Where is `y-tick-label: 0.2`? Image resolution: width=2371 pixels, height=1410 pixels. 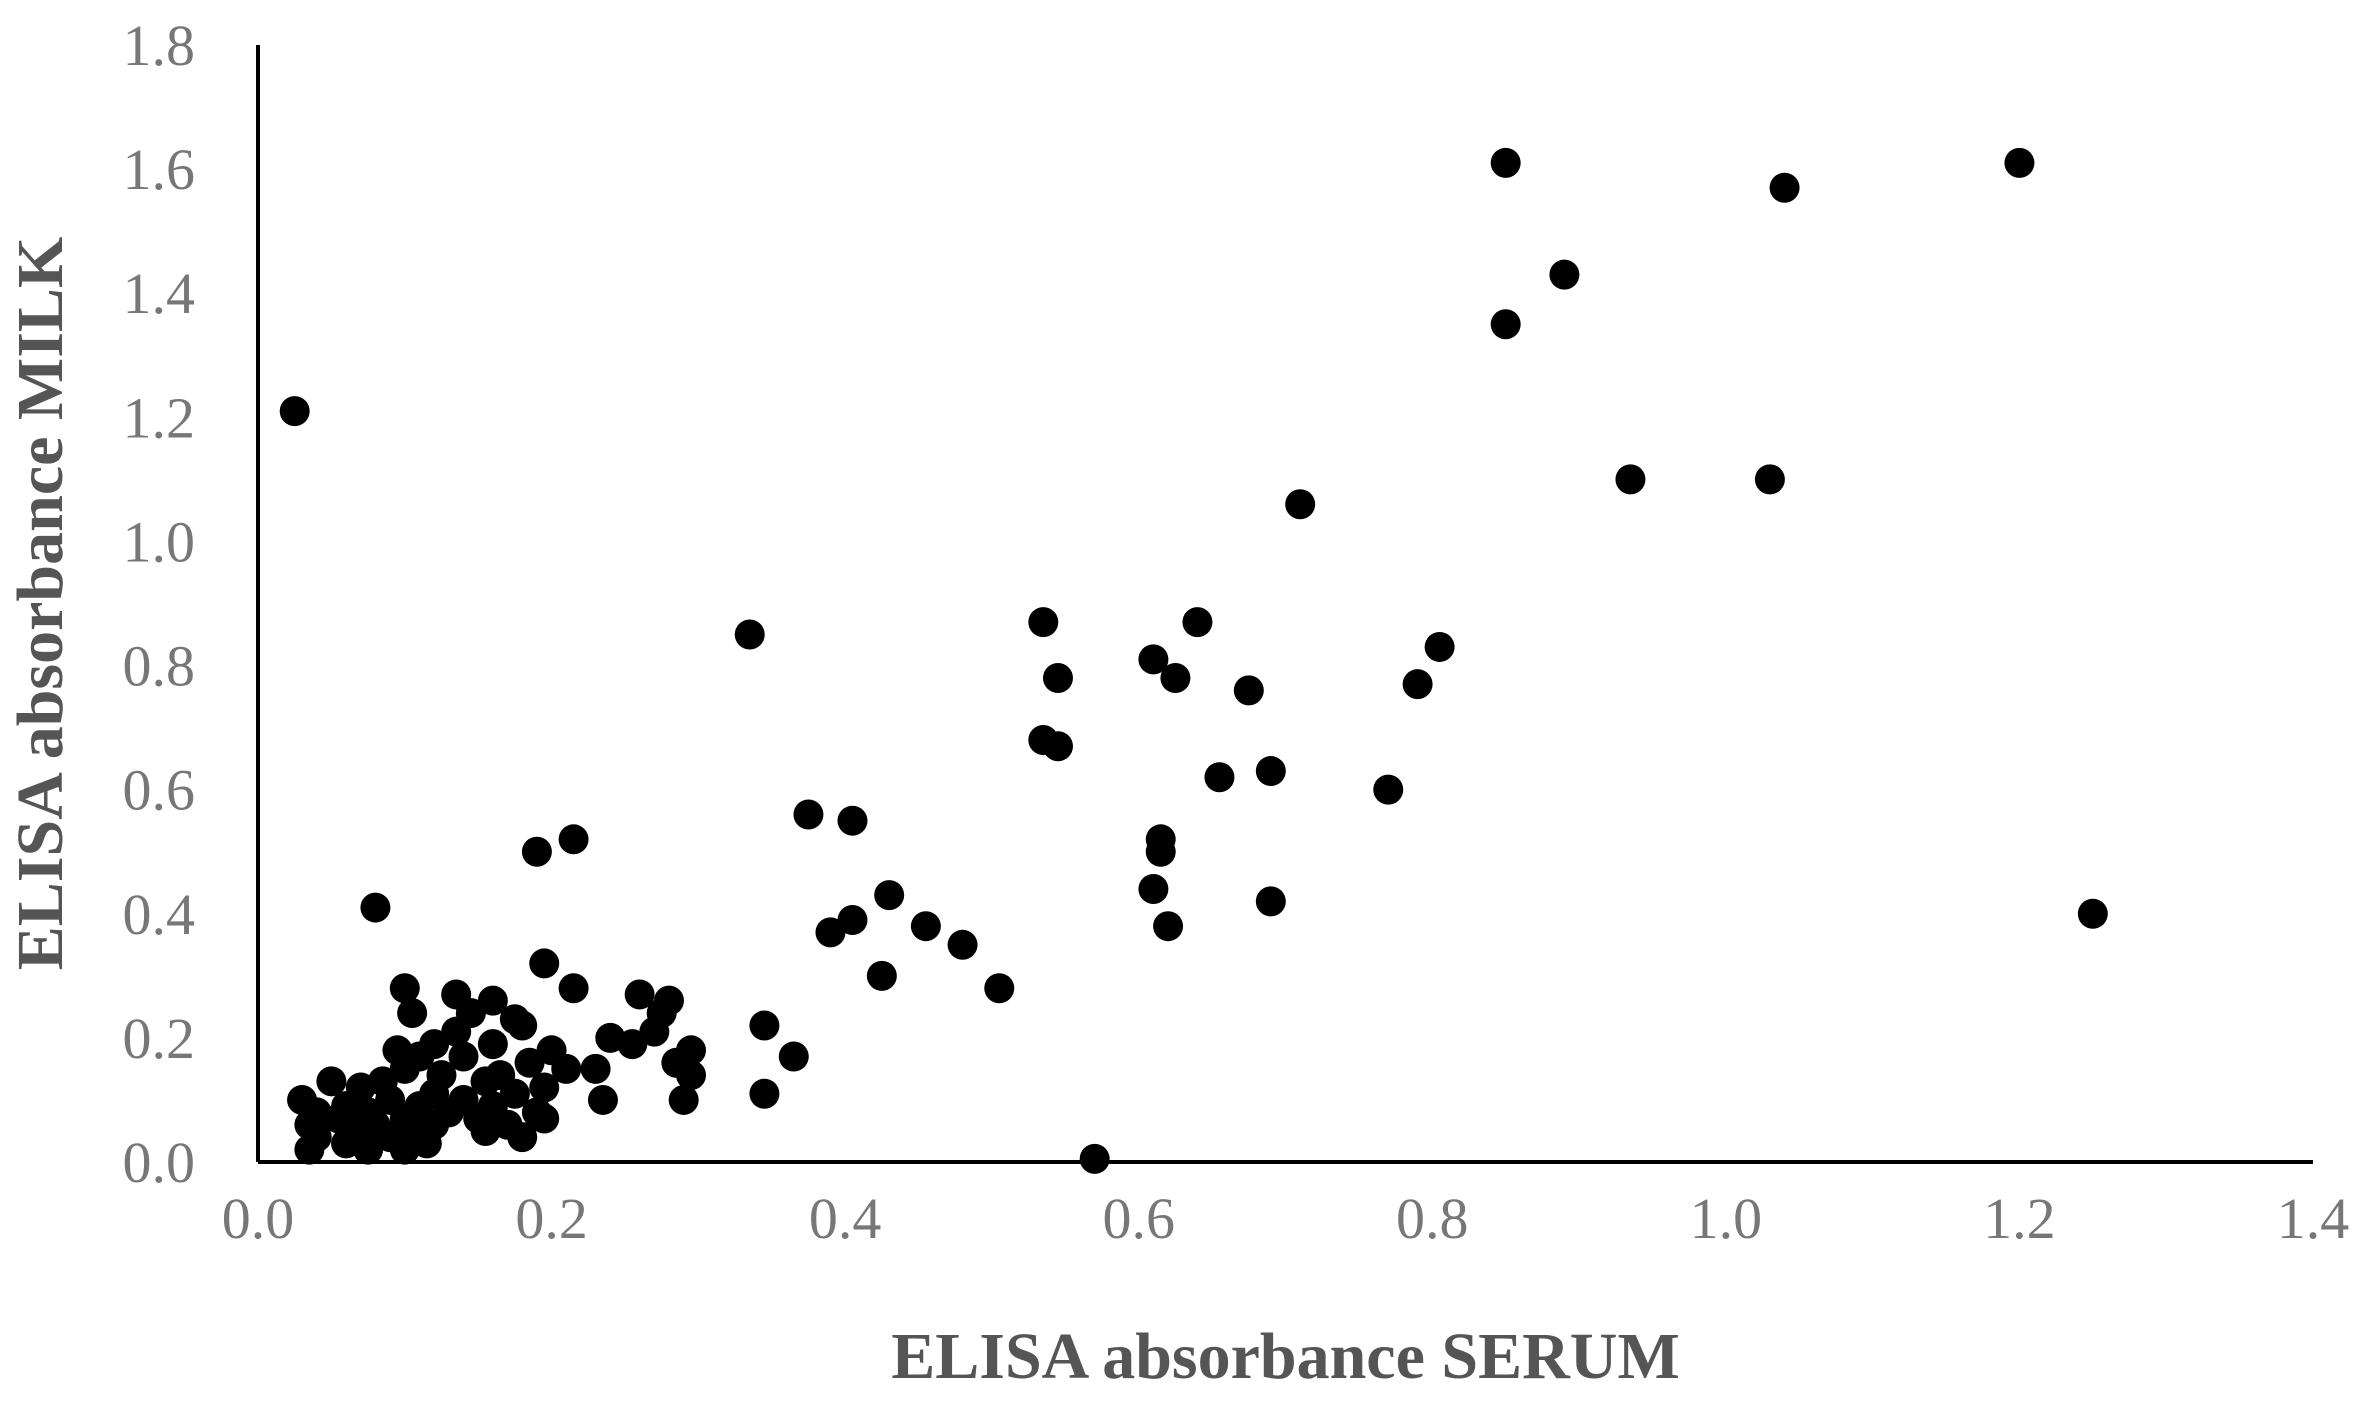 y-tick-label: 0.2 is located at coordinates (159, 1038).